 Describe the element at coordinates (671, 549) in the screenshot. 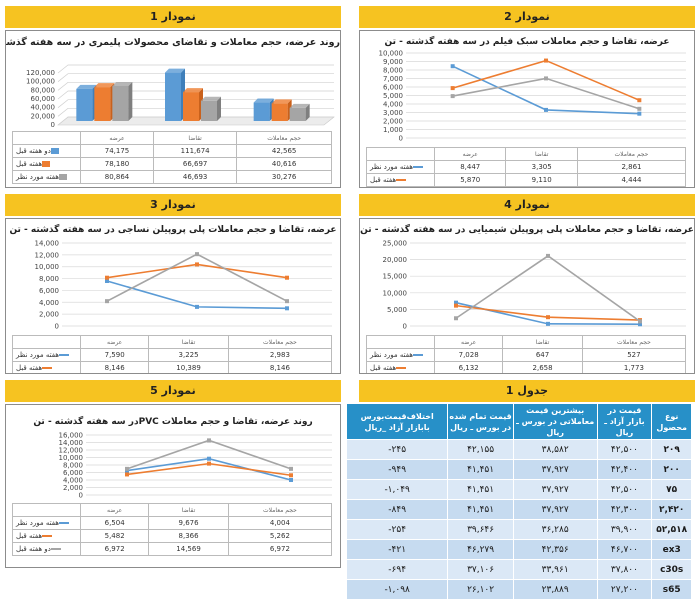

I see `table-cell: ex3` at that location.